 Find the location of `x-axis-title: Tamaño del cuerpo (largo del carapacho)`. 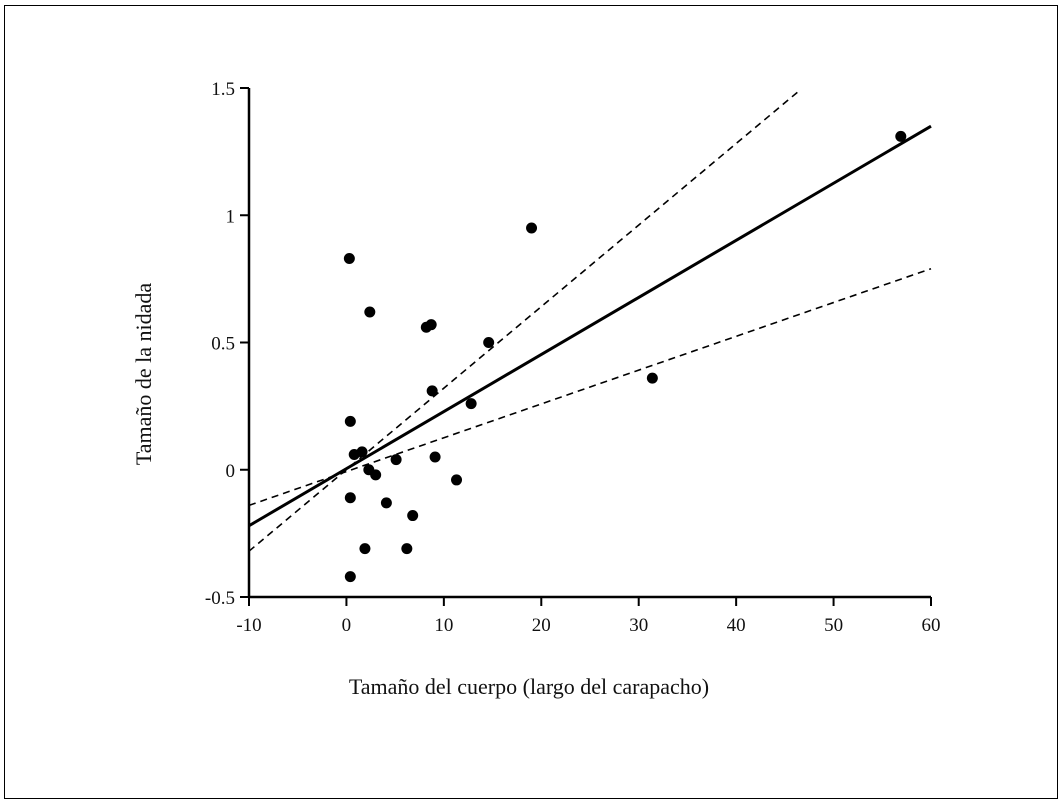

x-axis-title: Tamaño del cuerpo (largo del carapacho) is located at coordinates (529, 686).